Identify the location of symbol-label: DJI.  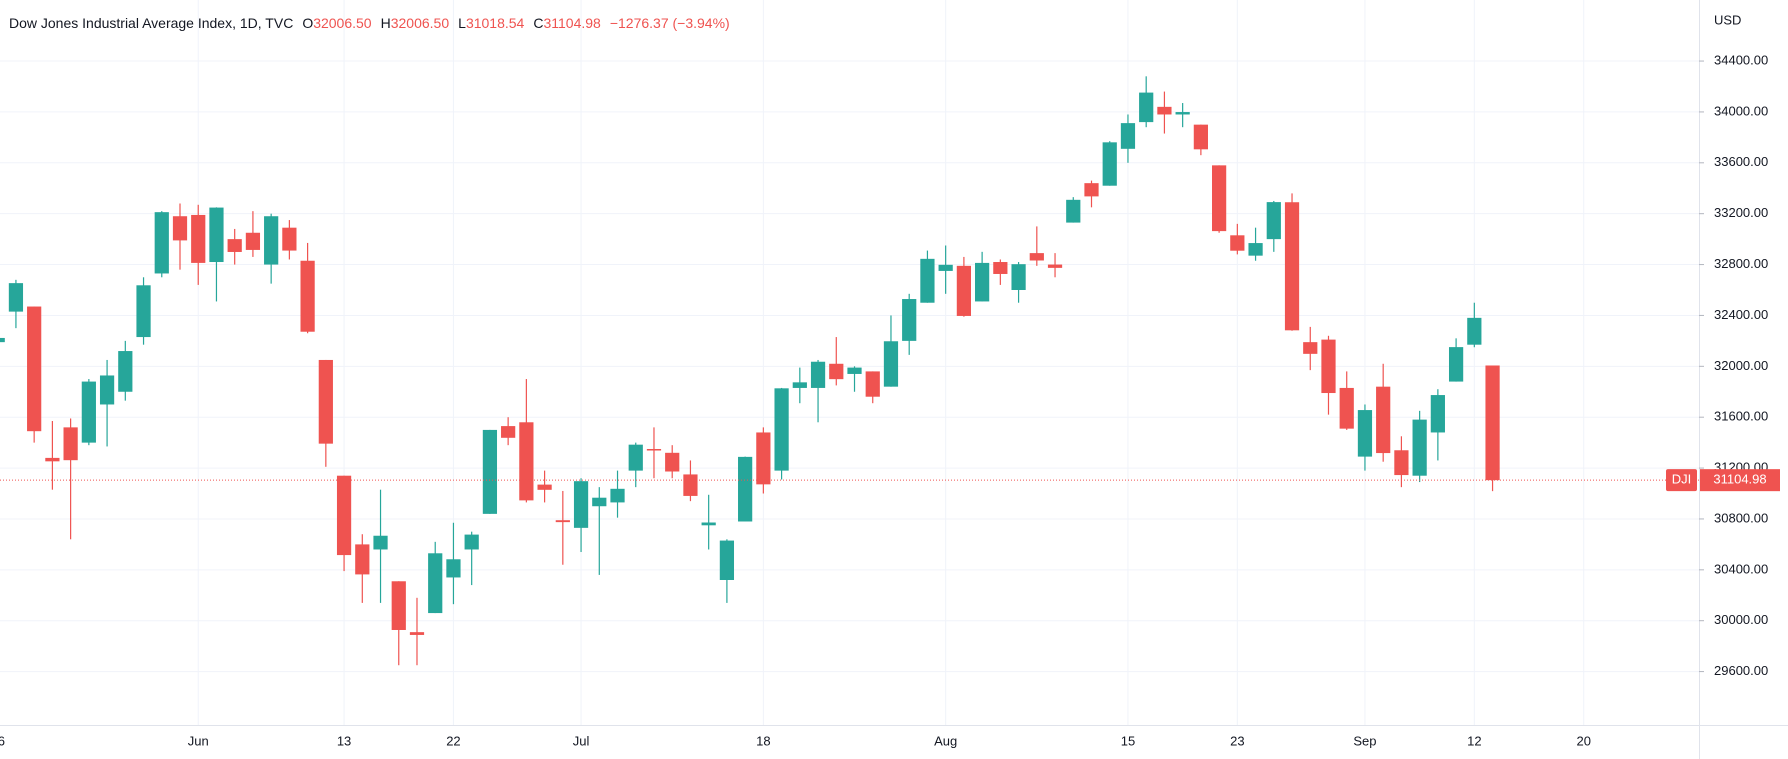
(1682, 479).